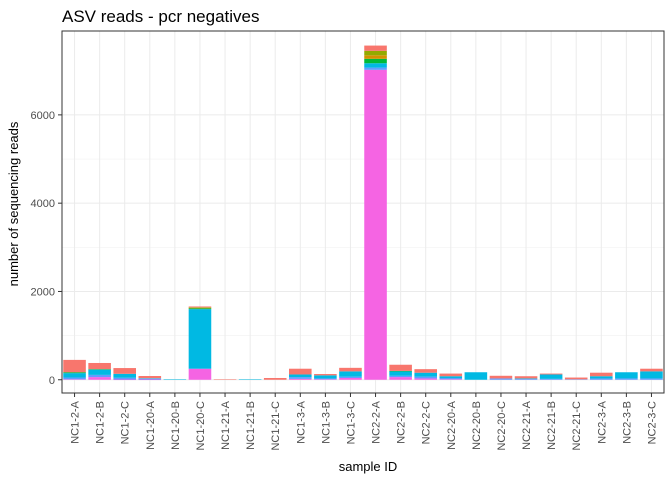 The image size is (672, 480). Describe the element at coordinates (43, 116) in the screenshot. I see `y-tick-label: 6000` at that location.